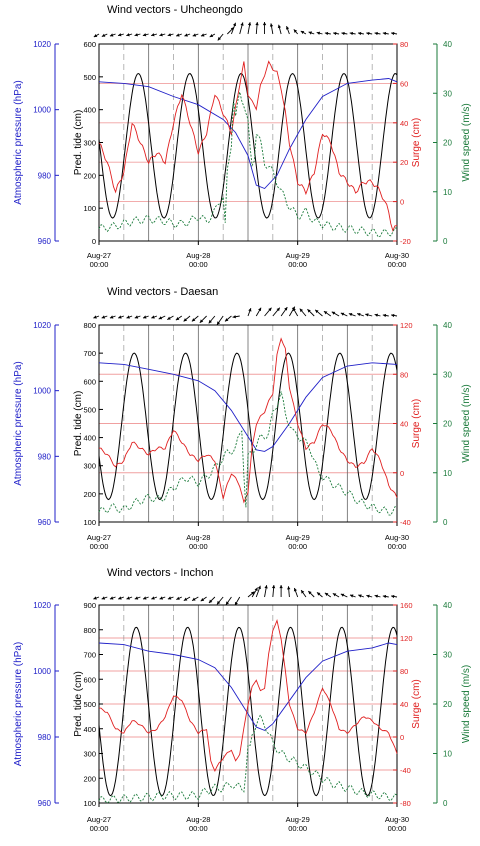 This screenshot has width=480, height=846. Describe the element at coordinates (198, 537) in the screenshot. I see `x-tick-label-line: Aug-28` at that location.